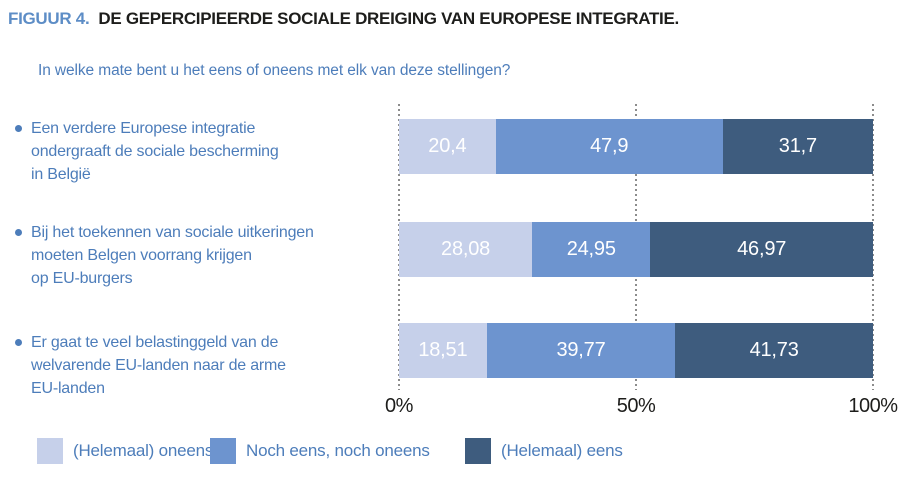 This screenshot has height=477, width=900. I want to click on legend-item-noch: Noch eens, noch oneens, so click(320, 451).